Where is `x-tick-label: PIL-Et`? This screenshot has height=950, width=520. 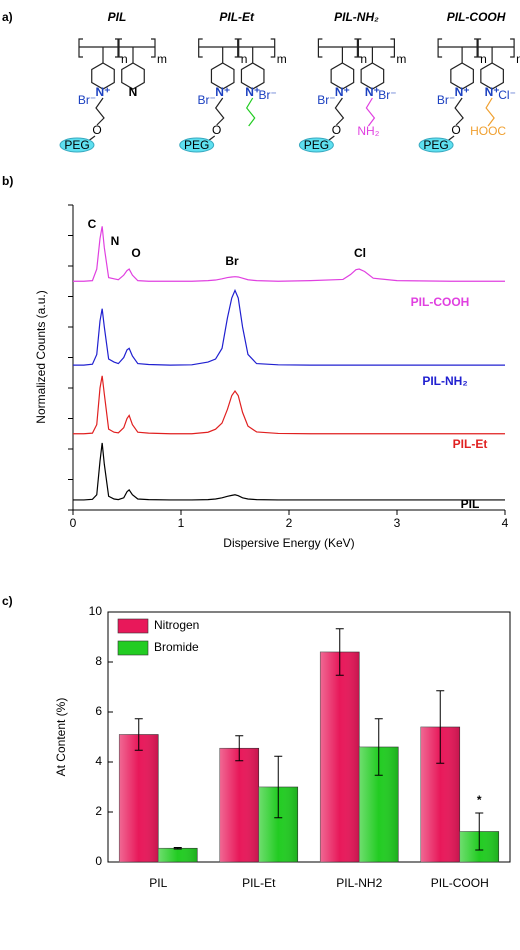
x-tick-label: PIL-Et is located at coordinates (259, 883).